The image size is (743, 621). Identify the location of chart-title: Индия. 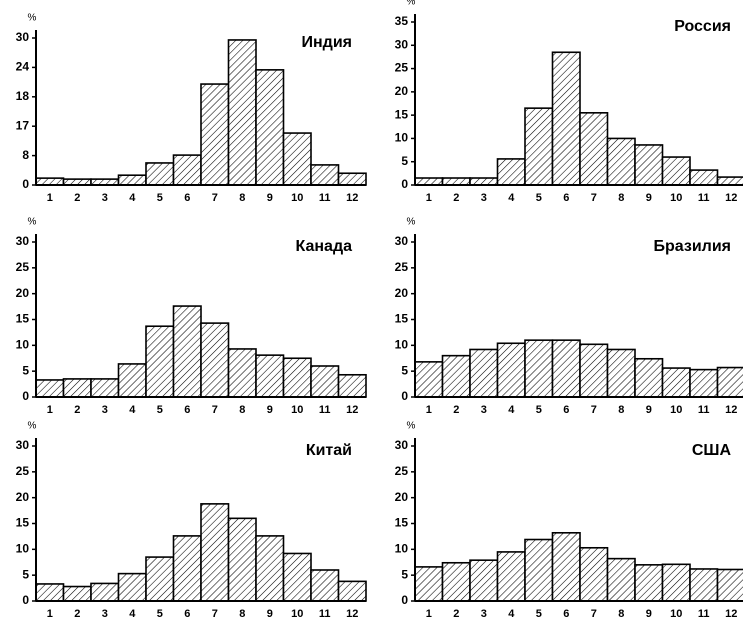
(327, 42).